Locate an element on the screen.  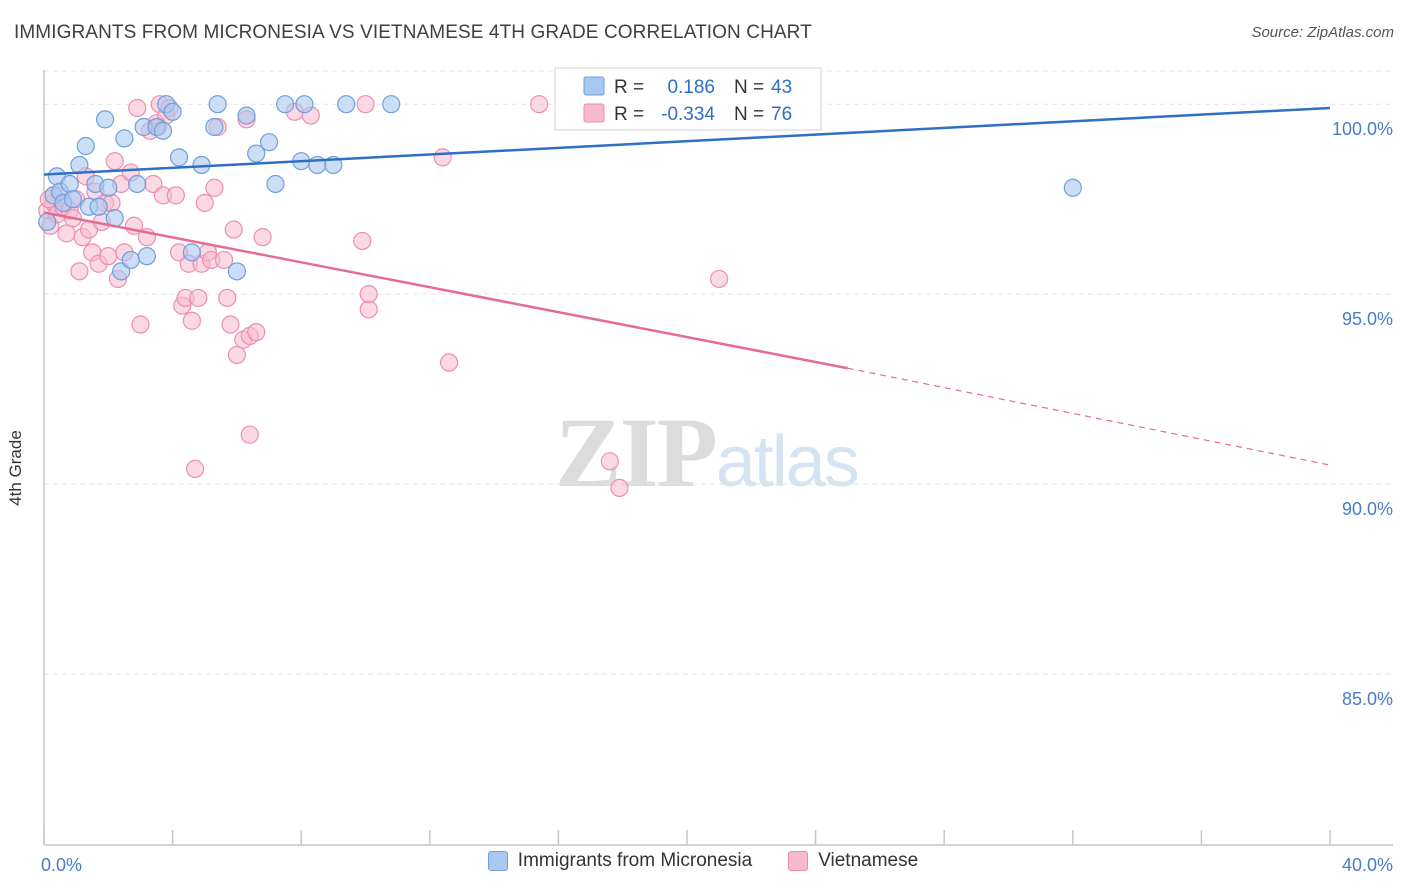
legend-r-value-blue: 0.186 is located at coordinates (691, 87).